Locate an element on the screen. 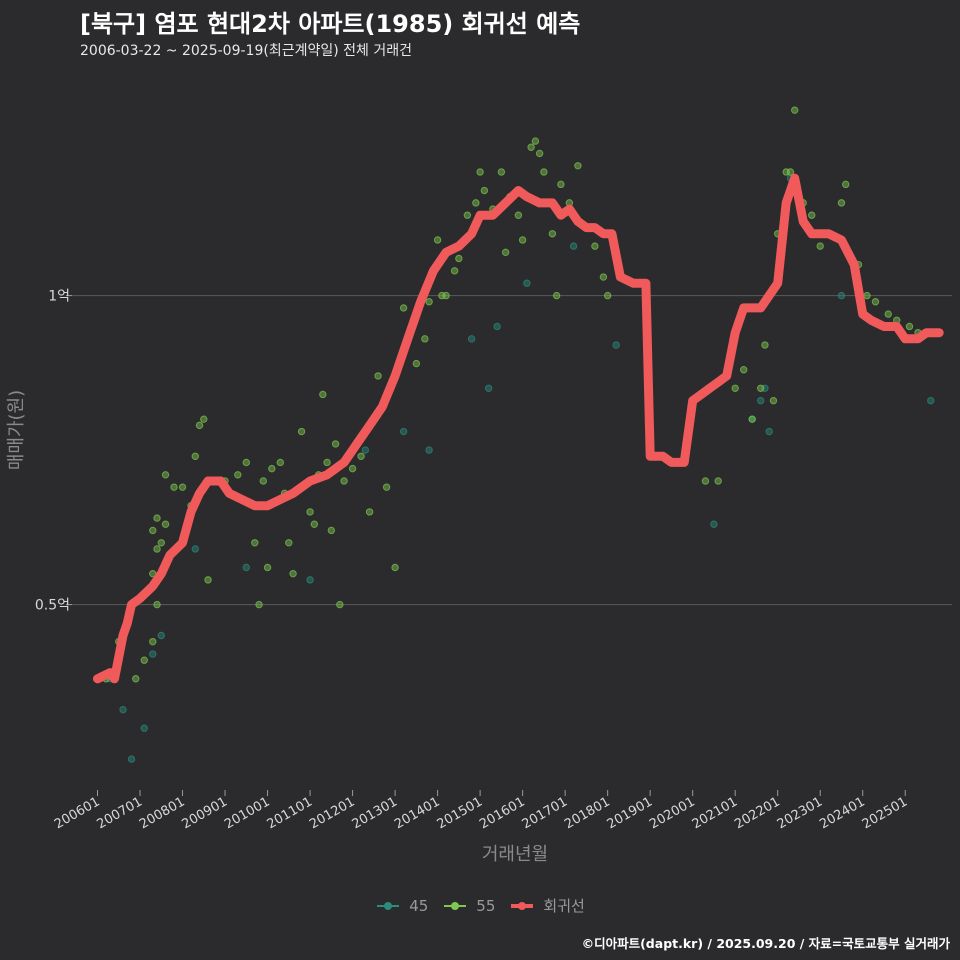 The height and width of the screenshot is (960, 960). x-tick-label: 202201 is located at coordinates (757, 813).